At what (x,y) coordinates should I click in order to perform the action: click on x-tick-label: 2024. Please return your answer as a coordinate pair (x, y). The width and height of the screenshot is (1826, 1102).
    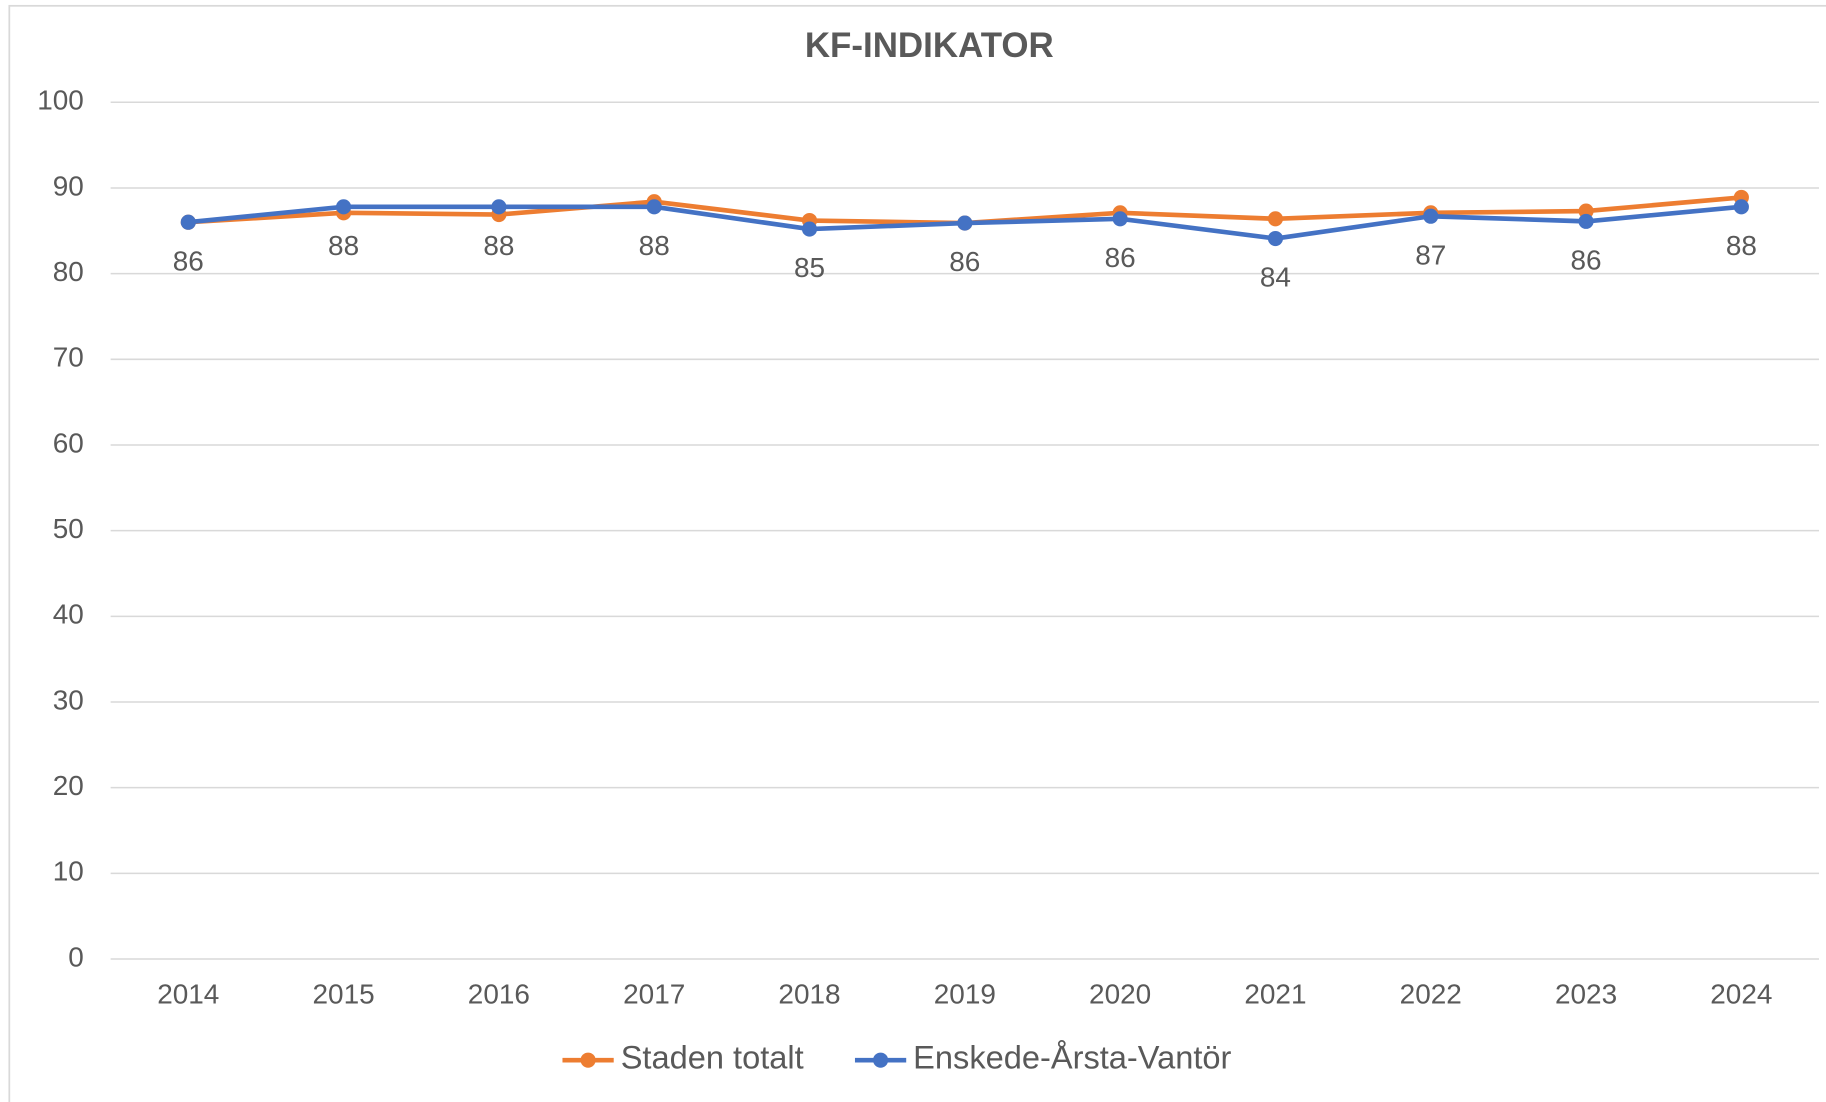
    Looking at the image, I should click on (1741, 994).